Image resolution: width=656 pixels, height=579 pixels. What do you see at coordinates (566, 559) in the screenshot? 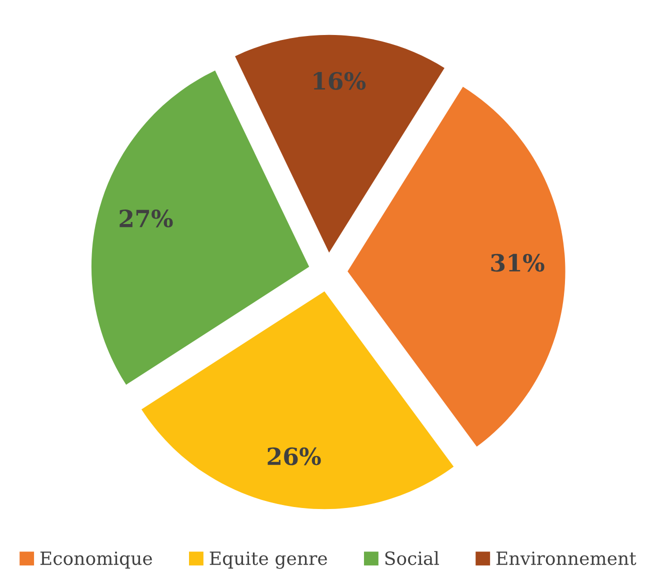
I see `legend-label: Environnement` at bounding box center [566, 559].